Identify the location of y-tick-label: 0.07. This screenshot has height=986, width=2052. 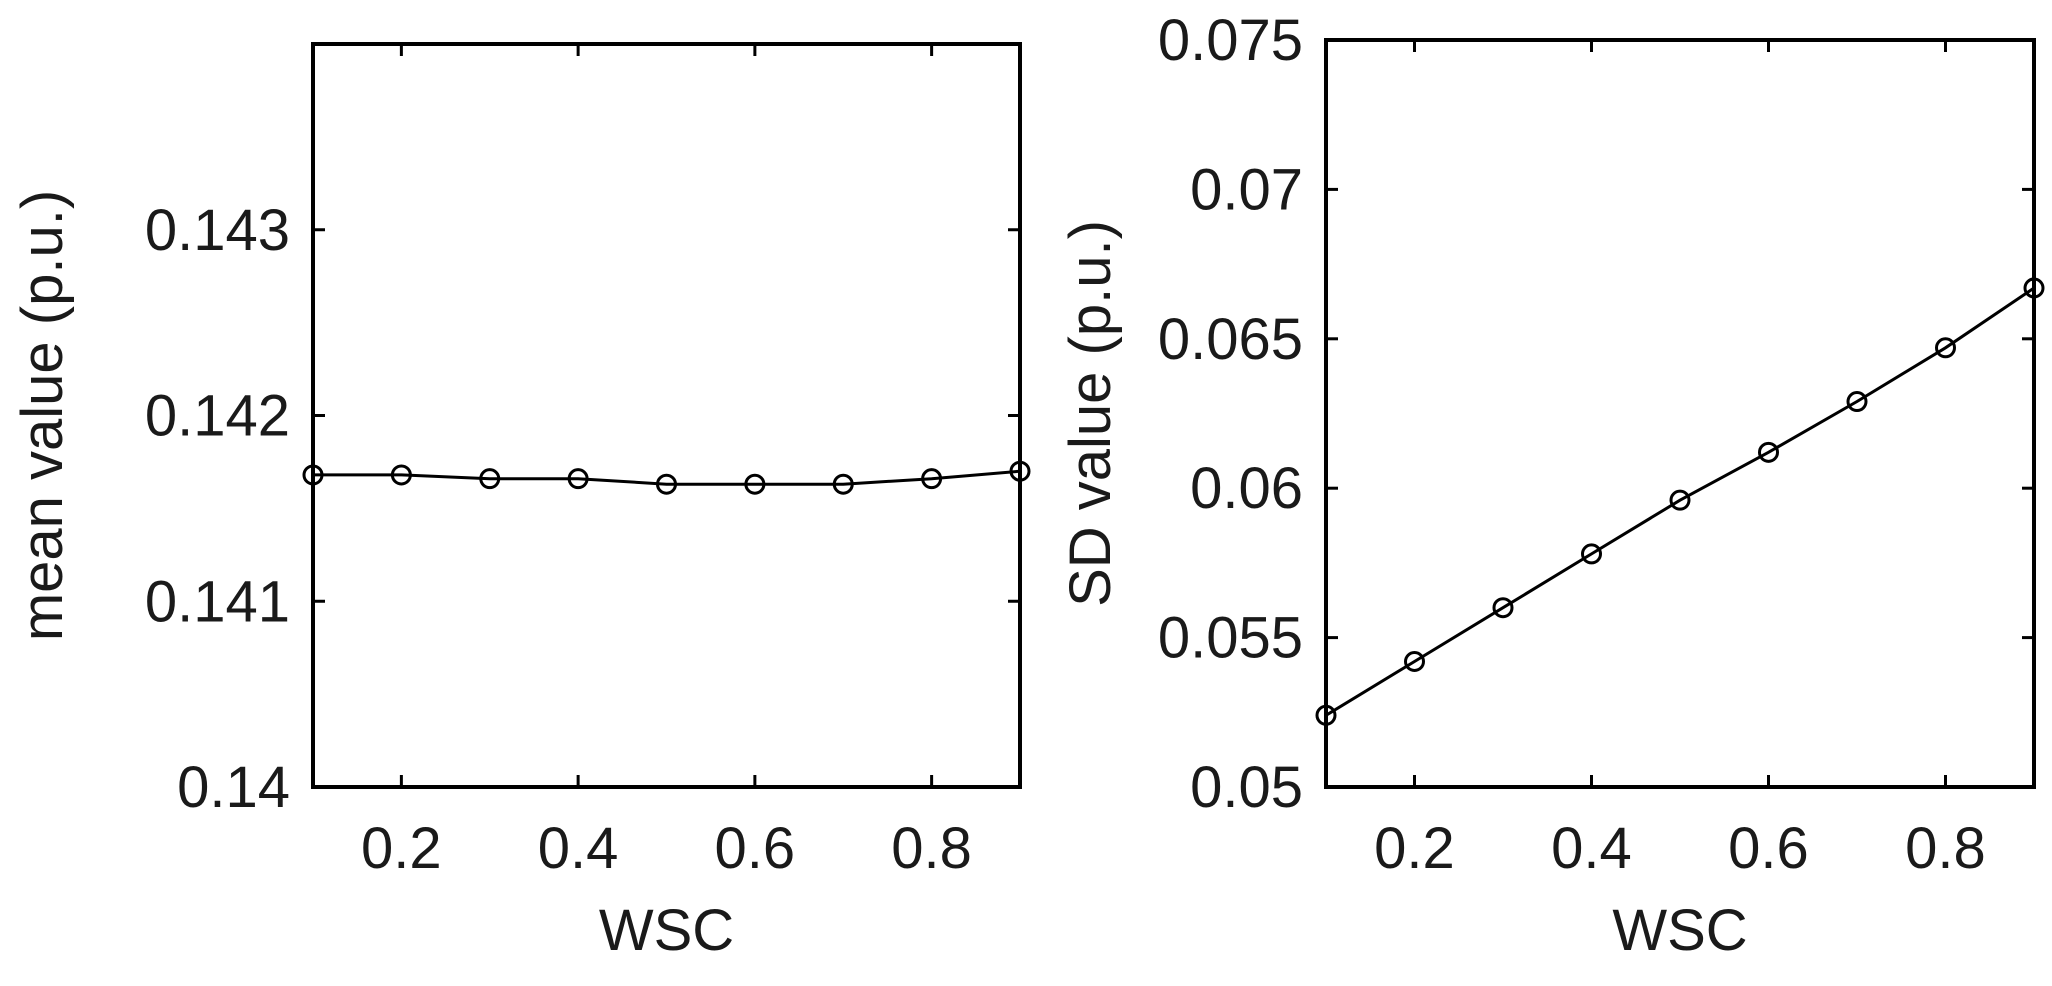
(1246, 189).